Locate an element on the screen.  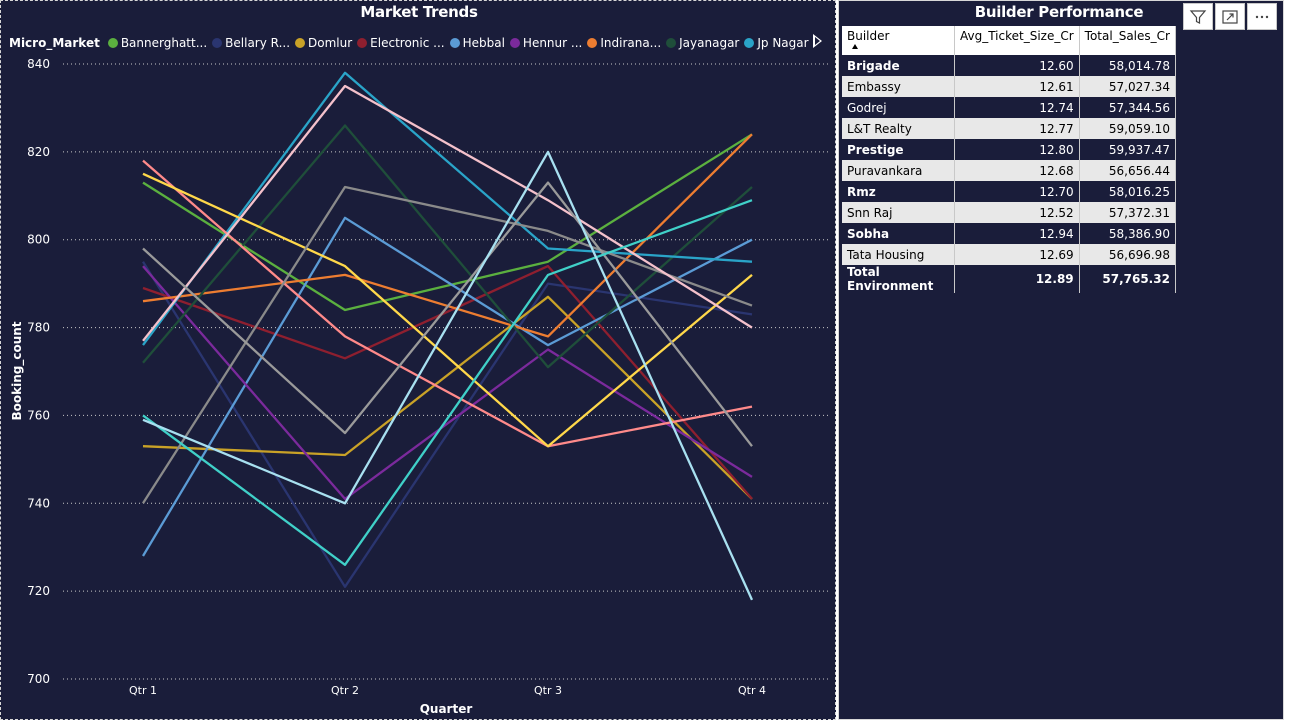
table-row: L&T Realty 12.77 59,059.10 is located at coordinates (1009, 128).